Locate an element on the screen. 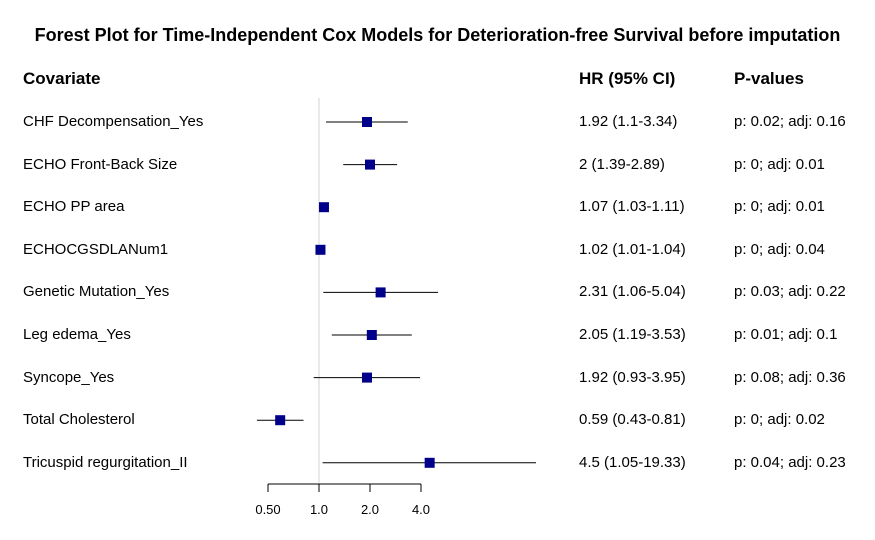  hr-ci-value: 2 (1.39-2.89) is located at coordinates (622, 164).